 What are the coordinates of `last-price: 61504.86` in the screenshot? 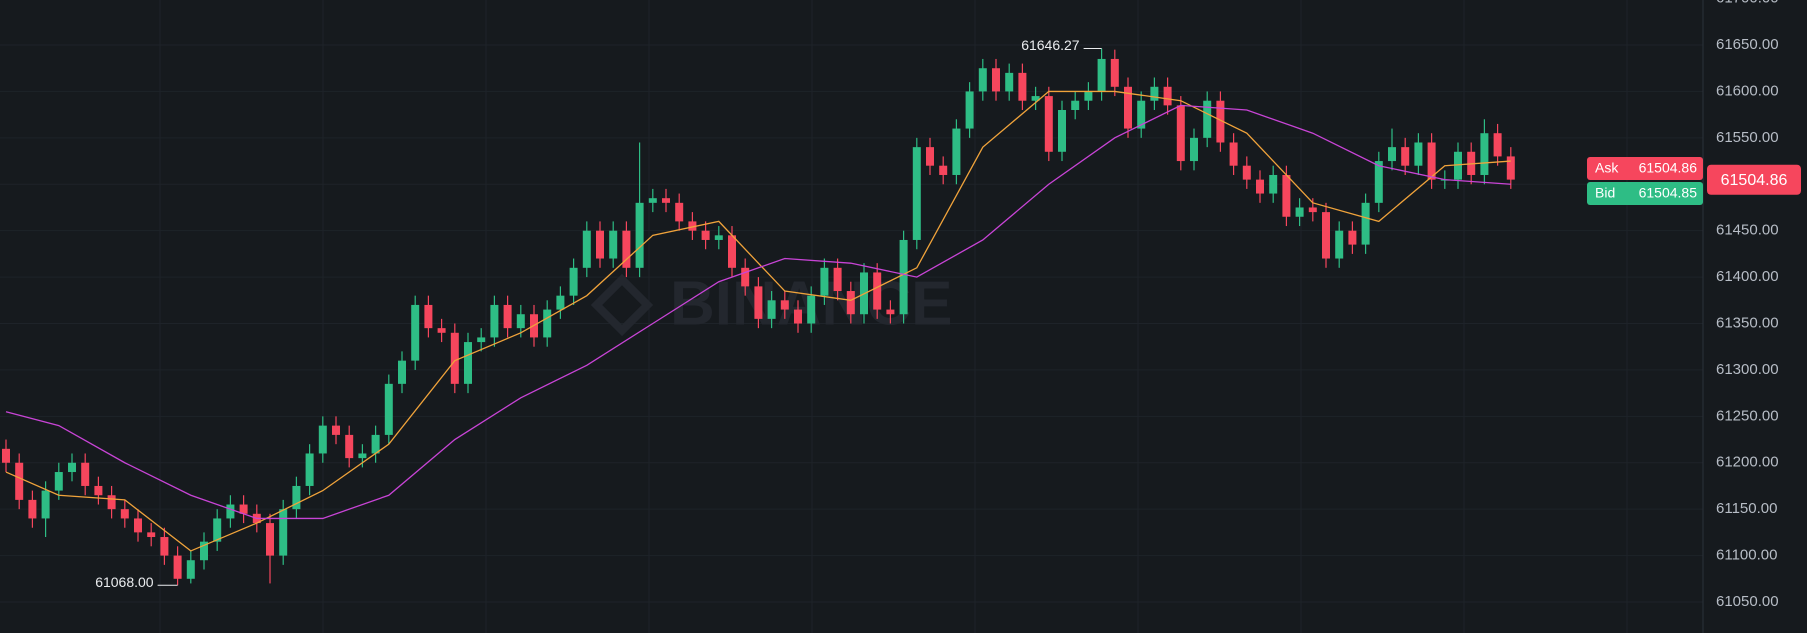 It's located at (1754, 180).